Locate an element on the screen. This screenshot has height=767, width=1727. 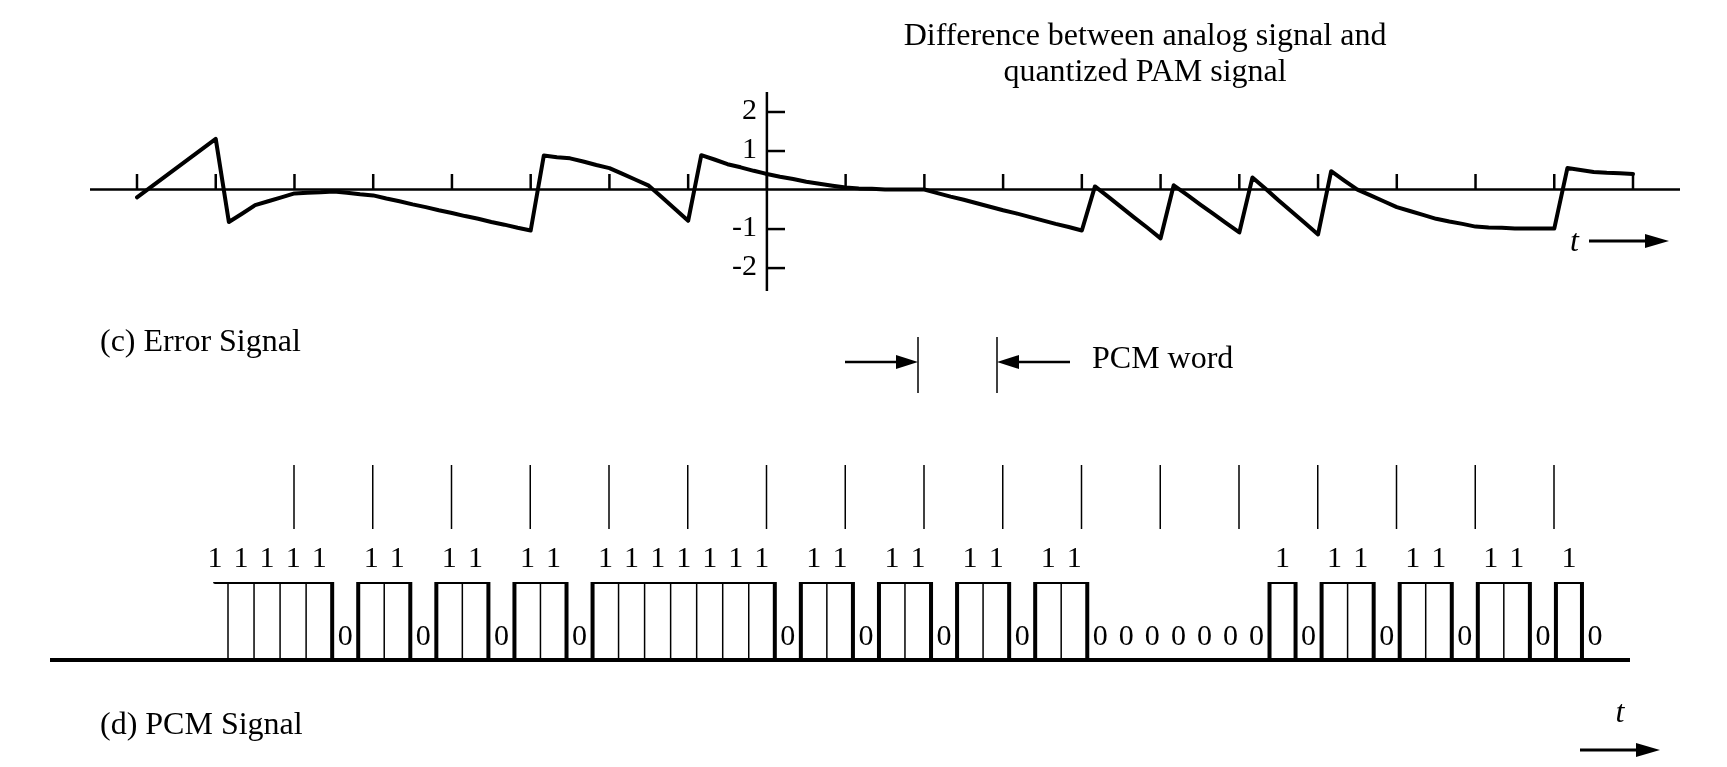
y-tick-label: -1 is located at coordinates (744, 226).